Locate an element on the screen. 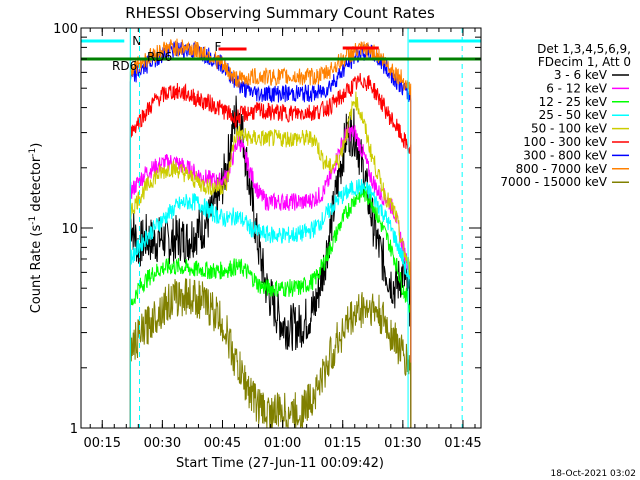 The width and height of the screenshot is (640, 480). y-axis-label: Count Rate (s-1 detector-1) is located at coordinates (36, 228).